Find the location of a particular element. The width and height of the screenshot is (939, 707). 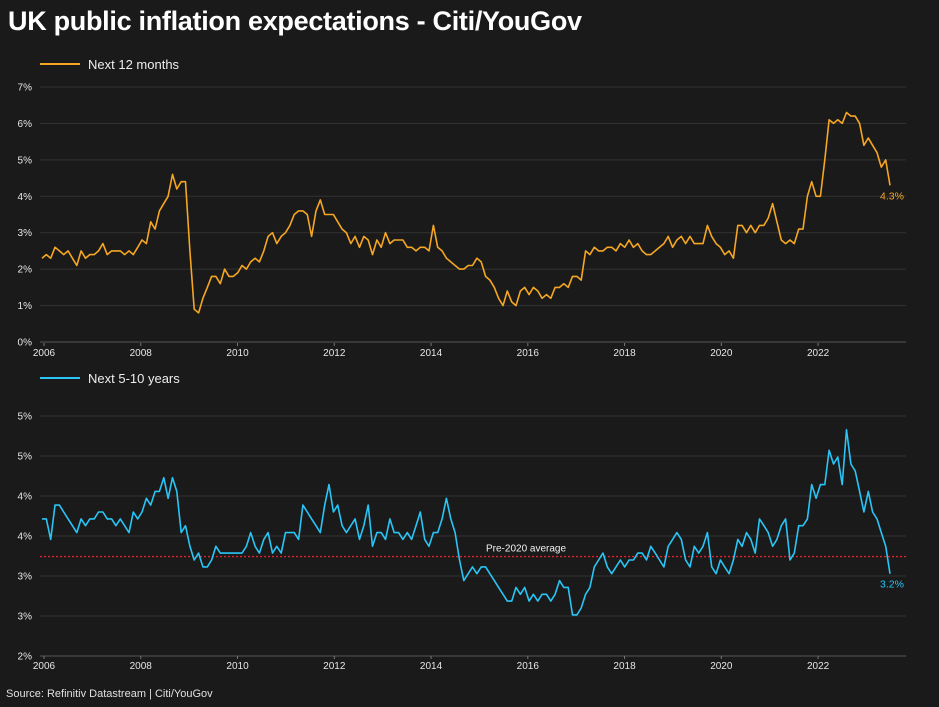

pre-2020-average-label: Pre-2020 average is located at coordinates (526, 549).